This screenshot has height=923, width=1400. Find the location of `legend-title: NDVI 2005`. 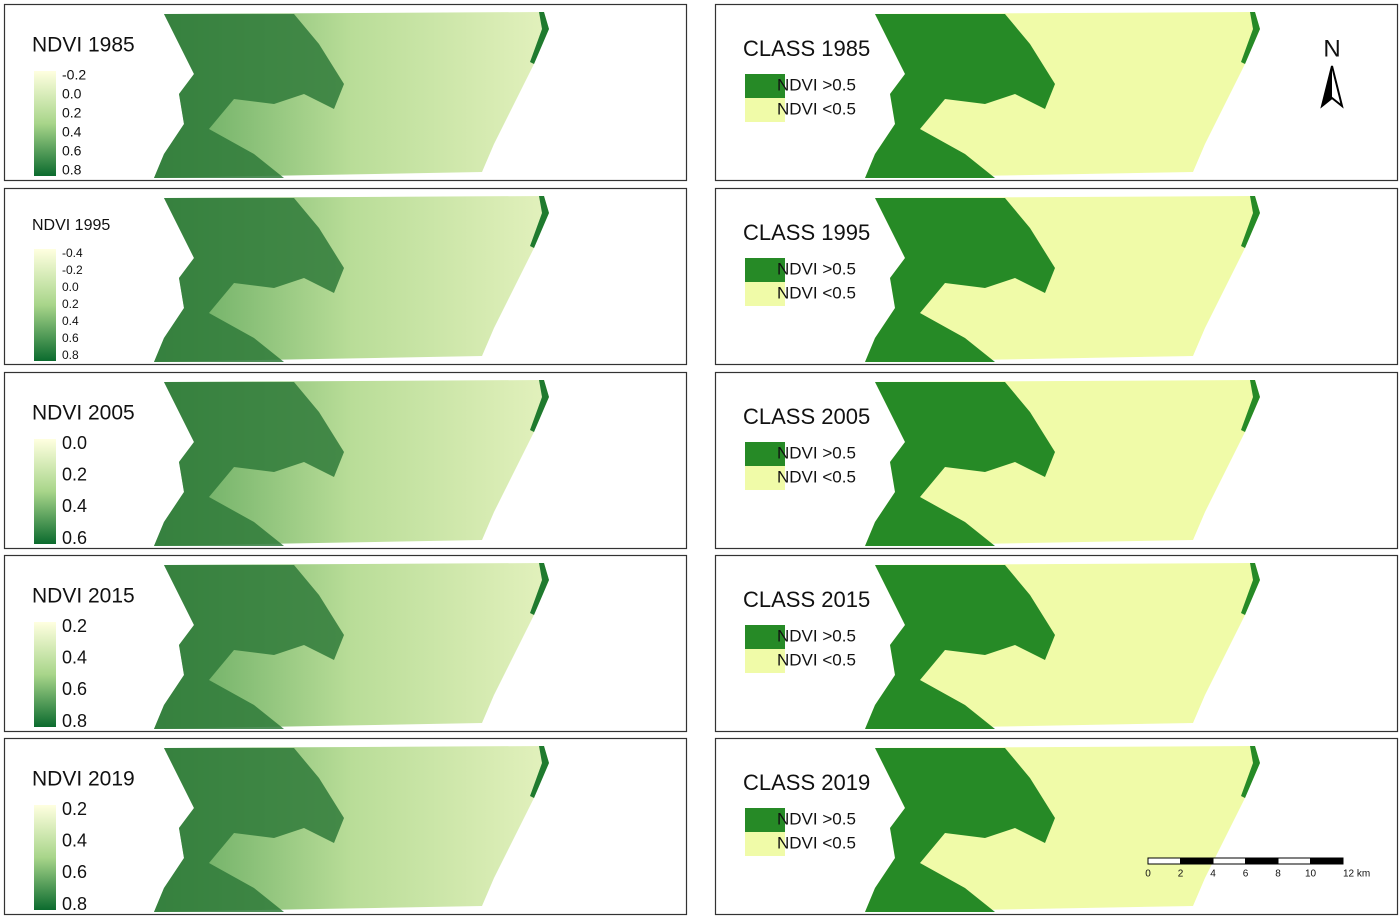

legend-title: NDVI 2005 is located at coordinates (83, 413).